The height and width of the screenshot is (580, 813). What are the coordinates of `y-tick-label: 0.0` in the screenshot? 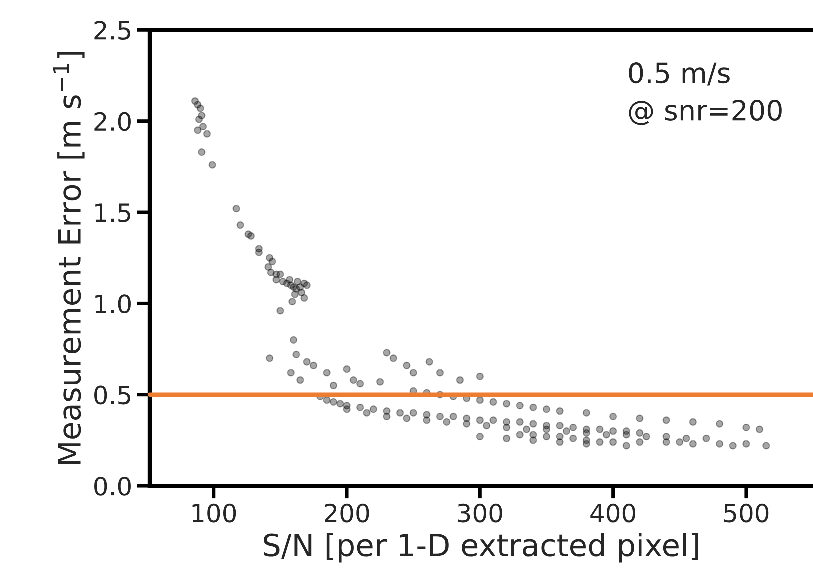 It's located at (112, 486).